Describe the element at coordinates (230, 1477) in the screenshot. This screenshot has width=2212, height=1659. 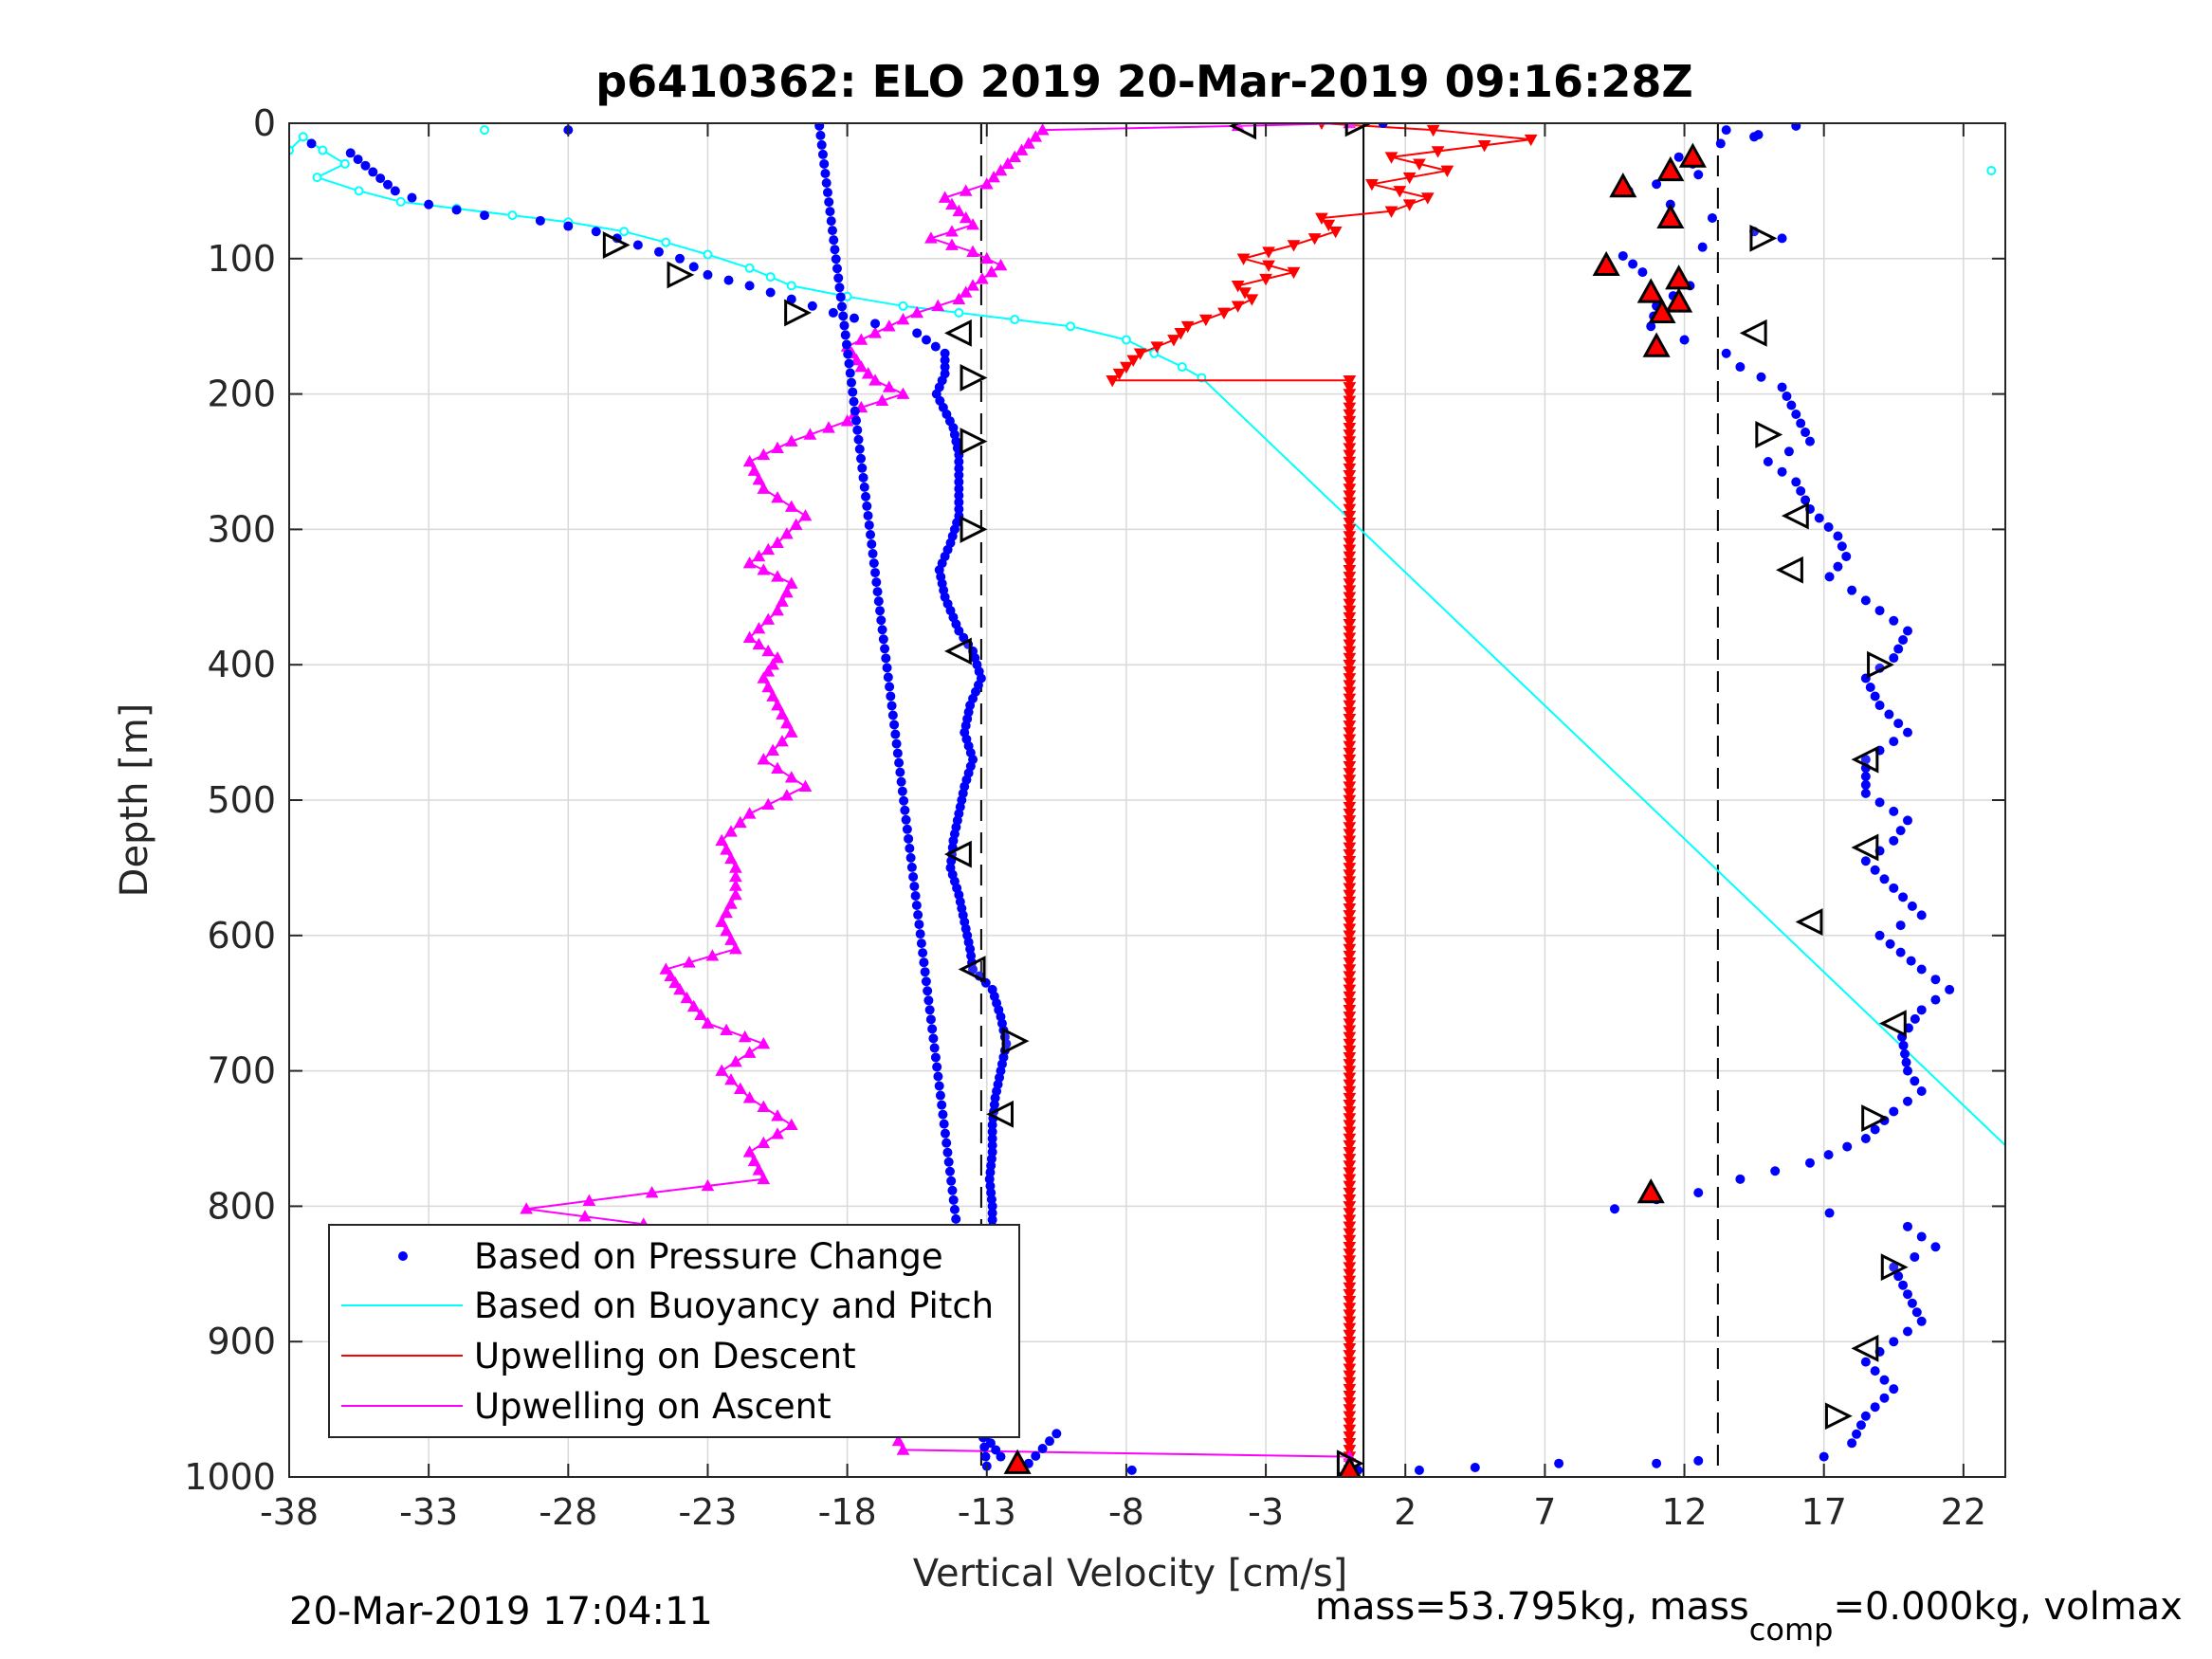
I see `y-tick-label: 1000` at that location.